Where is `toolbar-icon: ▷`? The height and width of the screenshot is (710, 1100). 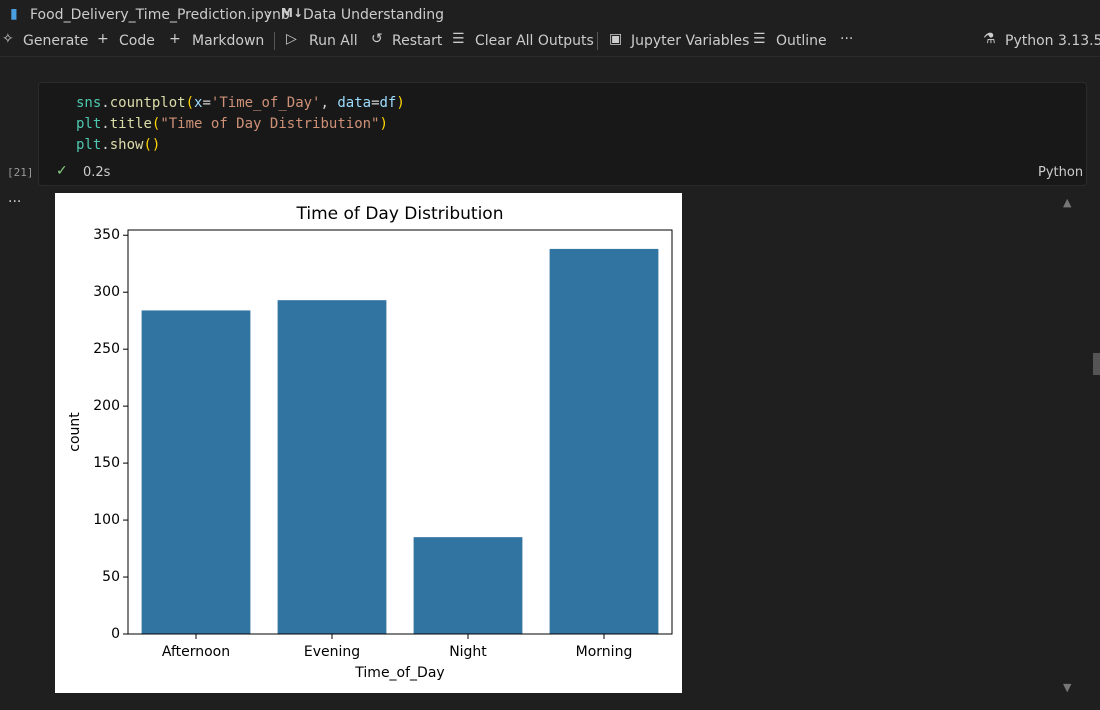 toolbar-icon: ▷ is located at coordinates (291, 39).